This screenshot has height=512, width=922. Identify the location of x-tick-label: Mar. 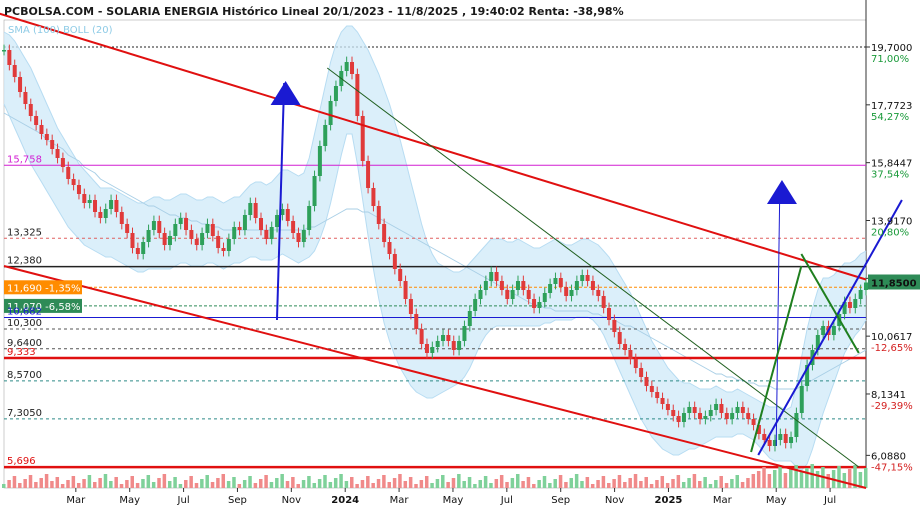
(400, 500).